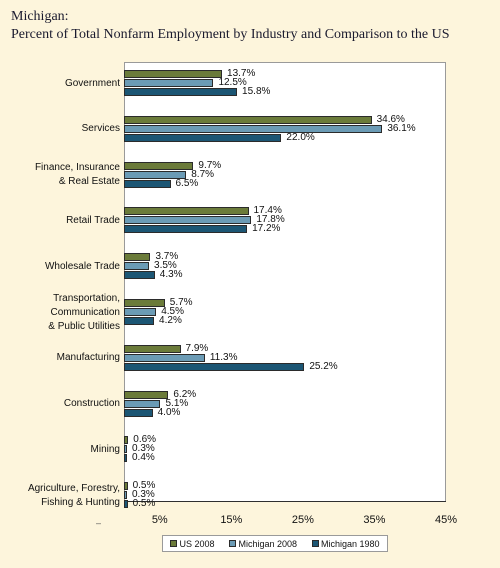 The width and height of the screenshot is (500, 568). Describe the element at coordinates (85, 312) in the screenshot. I see `category-label-line: Communication` at that location.